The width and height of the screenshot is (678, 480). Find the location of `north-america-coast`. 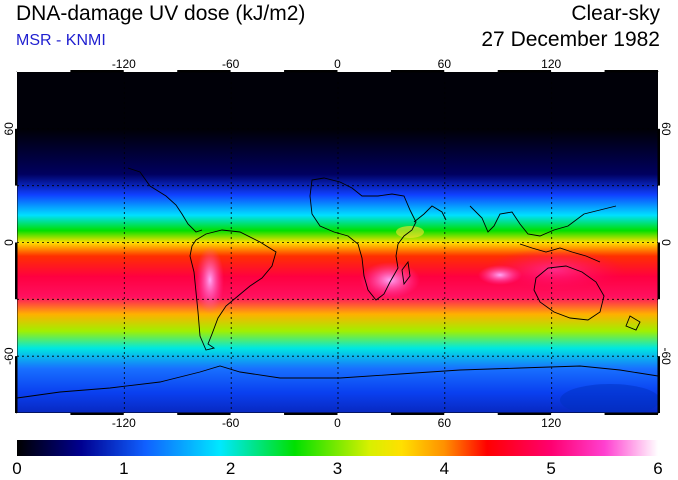

north-america-coast is located at coordinates (165, 200).